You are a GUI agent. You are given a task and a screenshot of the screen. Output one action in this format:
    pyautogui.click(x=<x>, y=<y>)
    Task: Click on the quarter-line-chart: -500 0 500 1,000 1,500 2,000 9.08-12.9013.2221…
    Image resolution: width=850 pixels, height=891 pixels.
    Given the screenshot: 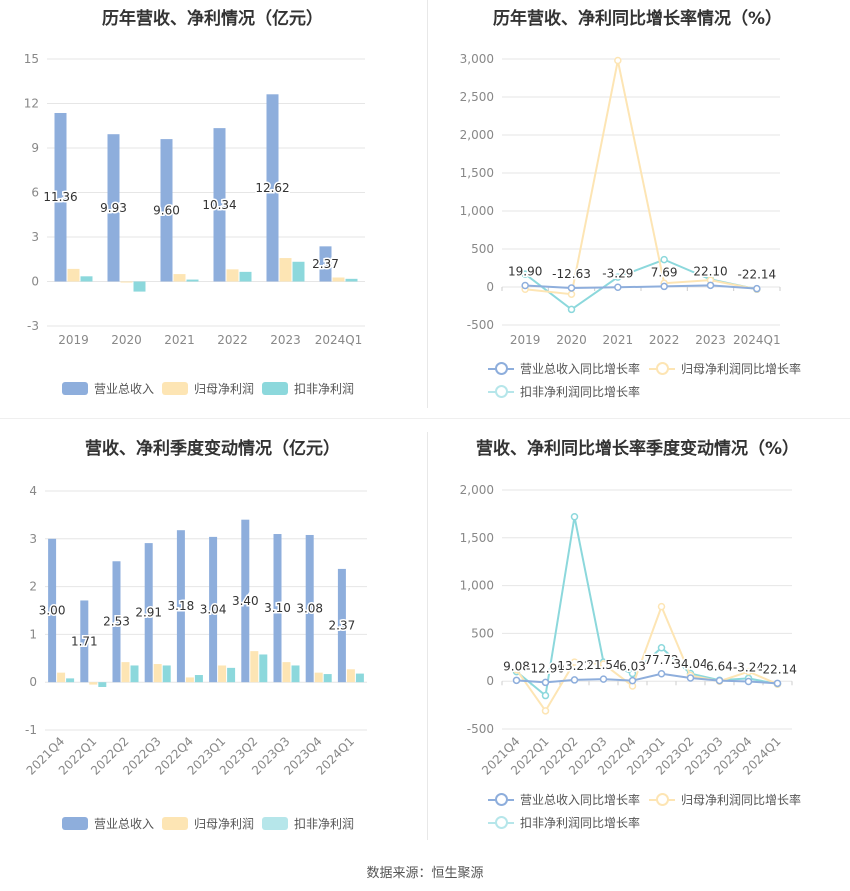 What is the action you would take?
    pyautogui.click(x=629, y=630)
    